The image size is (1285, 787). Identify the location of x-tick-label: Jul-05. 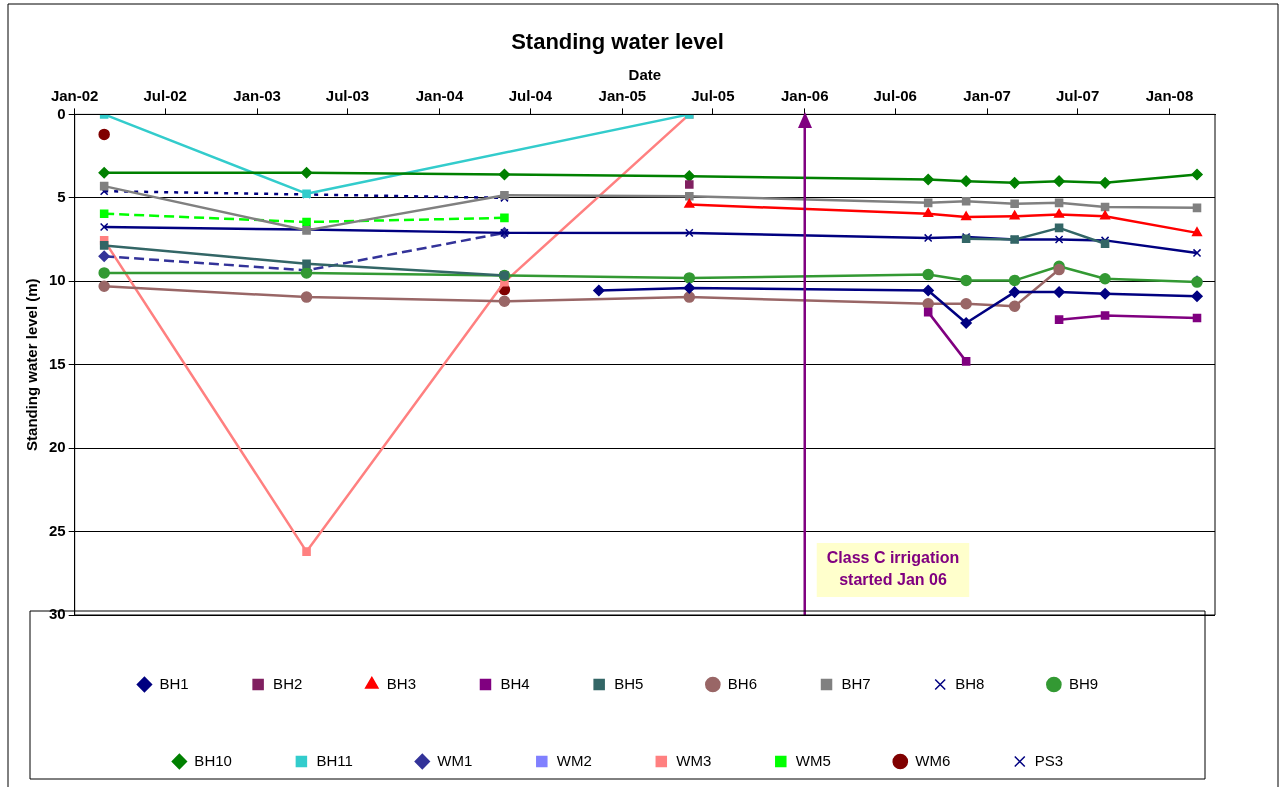
(713, 95).